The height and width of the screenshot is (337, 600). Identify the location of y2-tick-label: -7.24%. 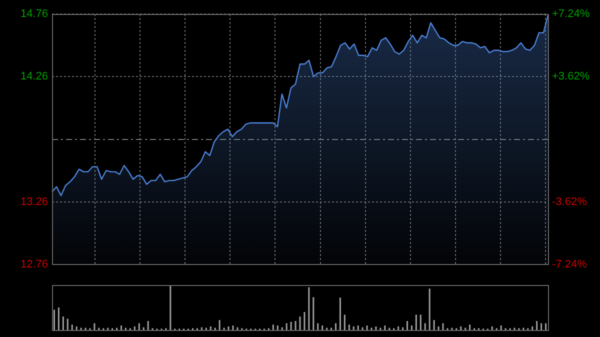
(570, 264).